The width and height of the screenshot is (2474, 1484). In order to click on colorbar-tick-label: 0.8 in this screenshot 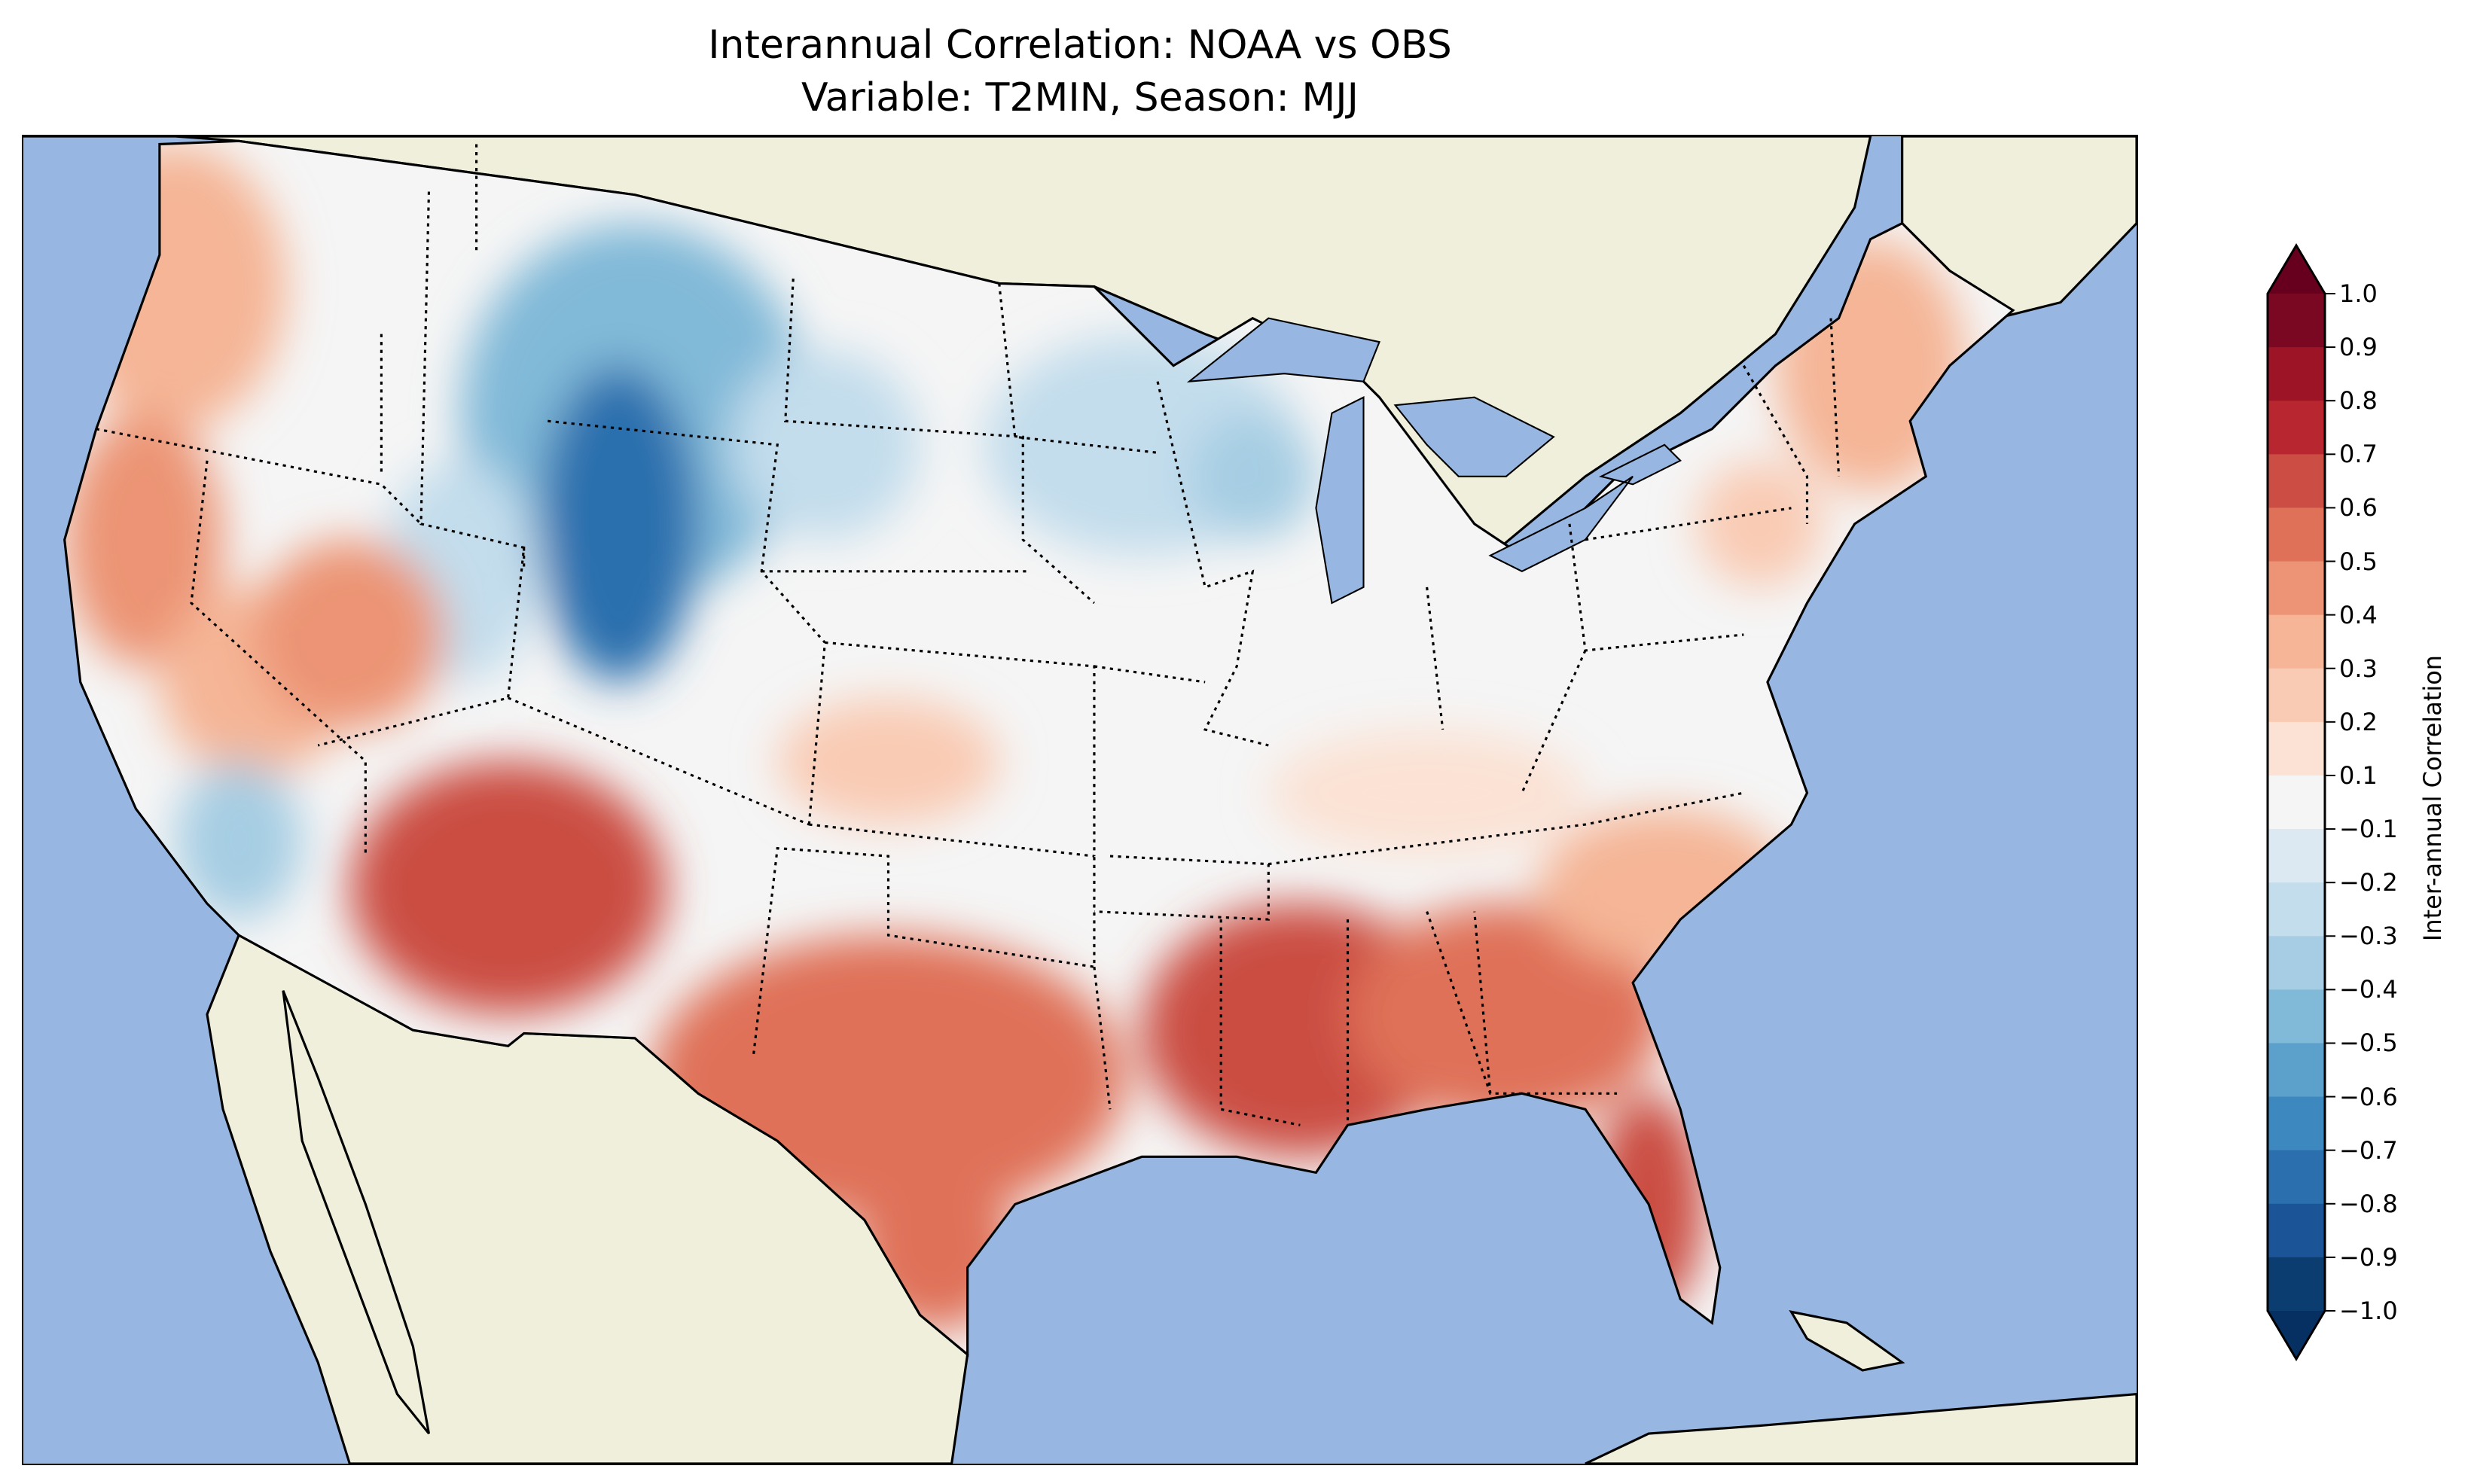, I will do `click(2358, 401)`.